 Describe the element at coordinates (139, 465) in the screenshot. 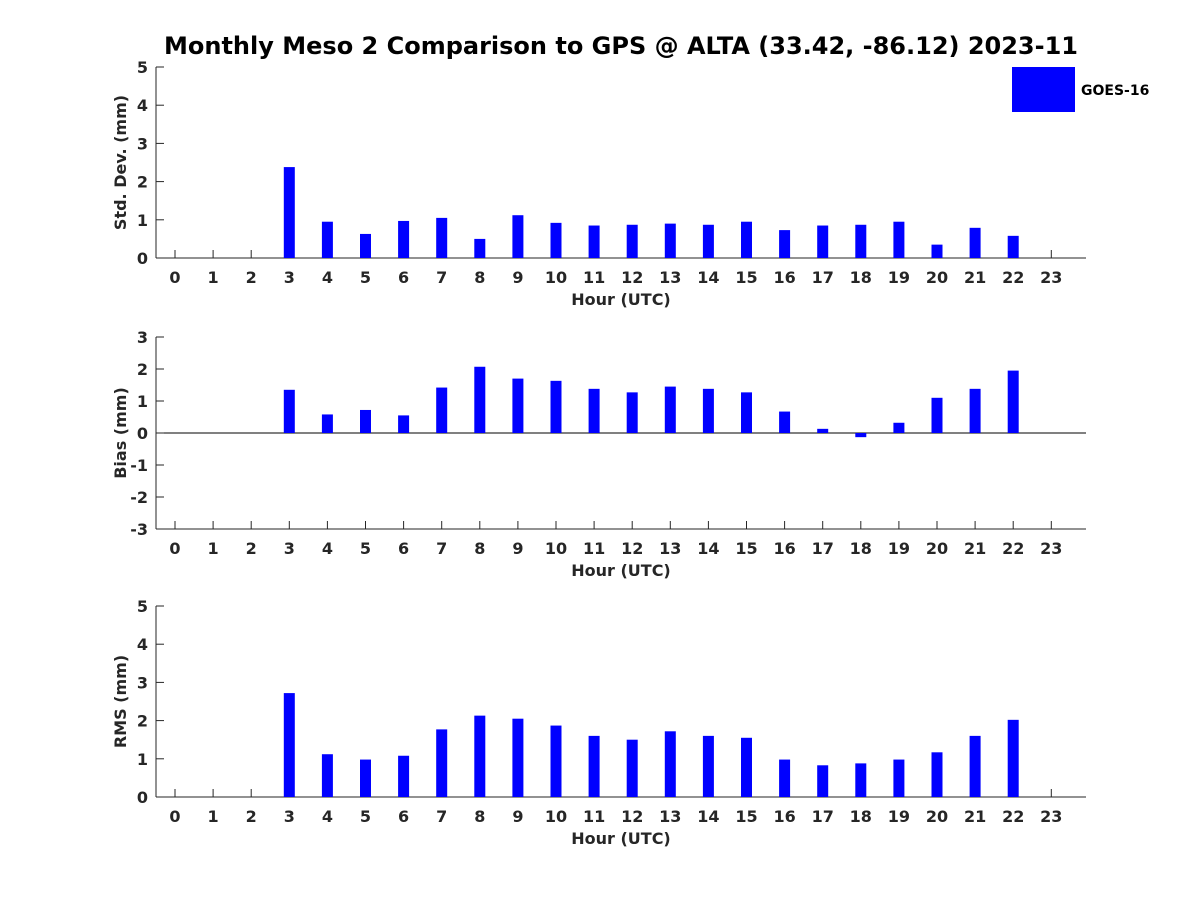

I see `y-tick-label: -1` at that location.